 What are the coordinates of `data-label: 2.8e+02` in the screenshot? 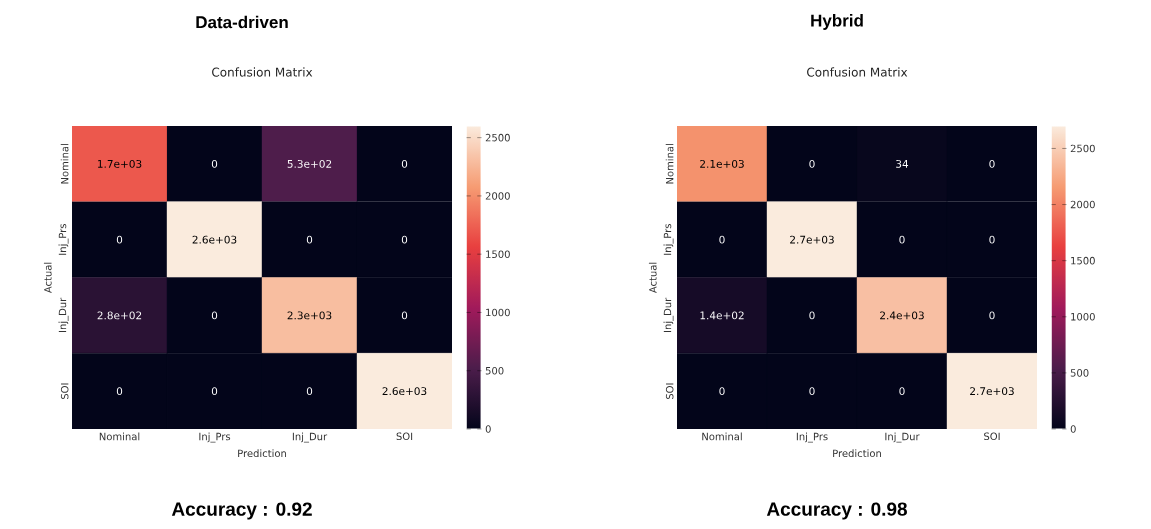 It's located at (119, 315).